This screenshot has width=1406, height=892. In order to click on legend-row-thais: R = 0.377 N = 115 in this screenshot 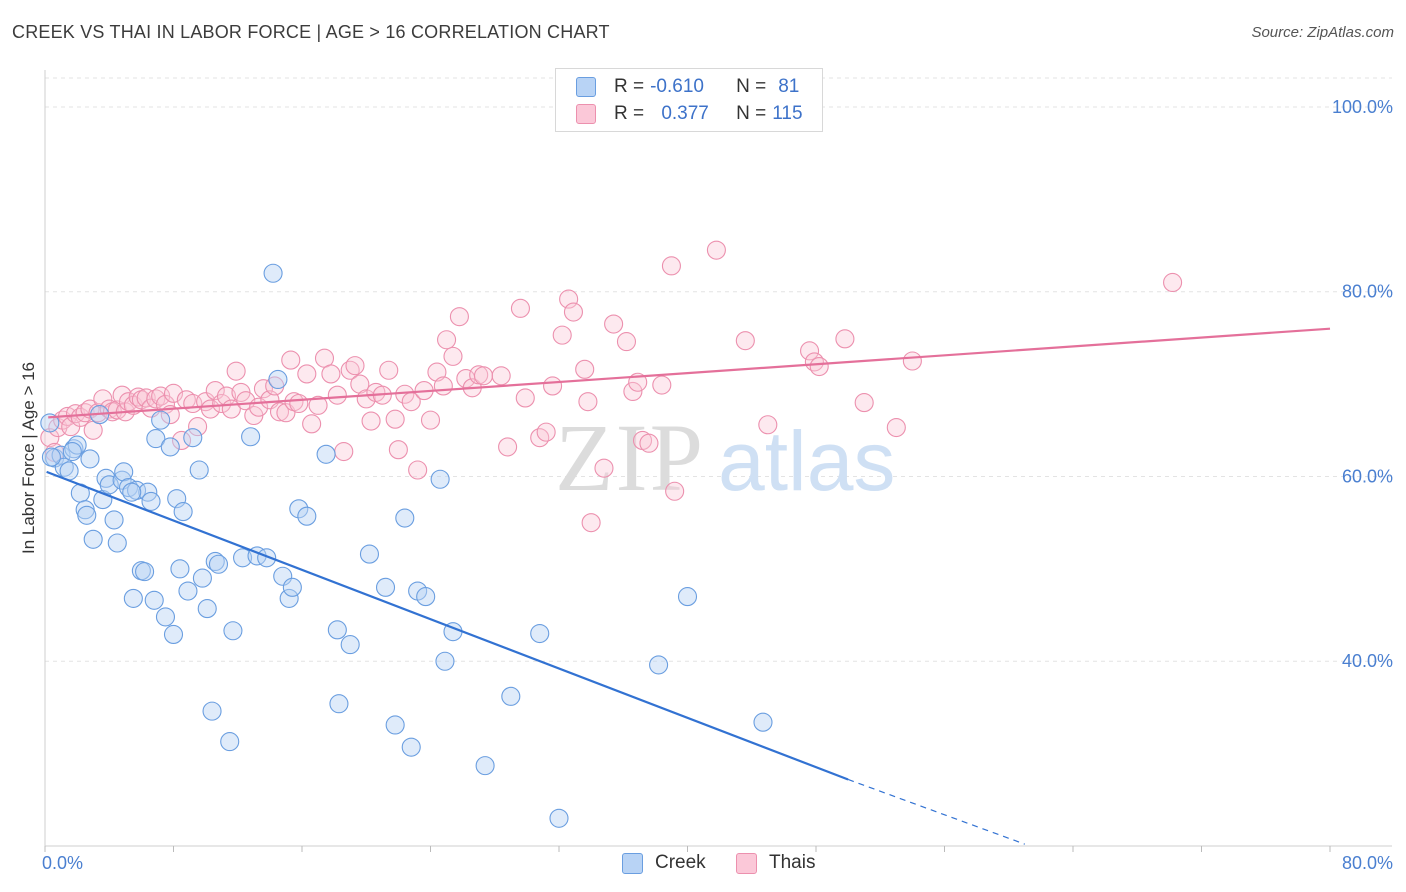, I will do `click(689, 114)`.